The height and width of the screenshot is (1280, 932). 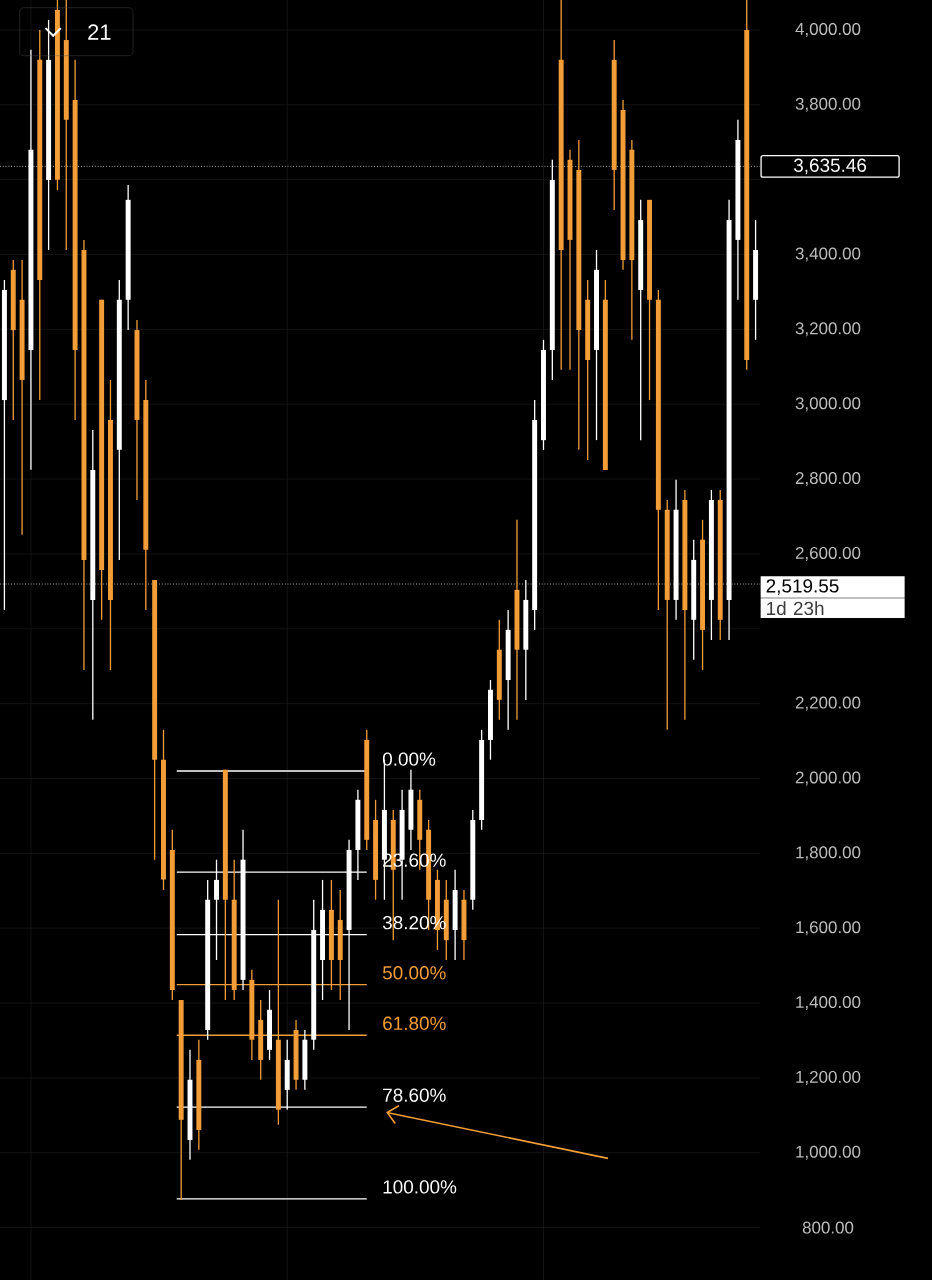 I want to click on y-tick-label: 1,600.00, so click(x=828, y=928).